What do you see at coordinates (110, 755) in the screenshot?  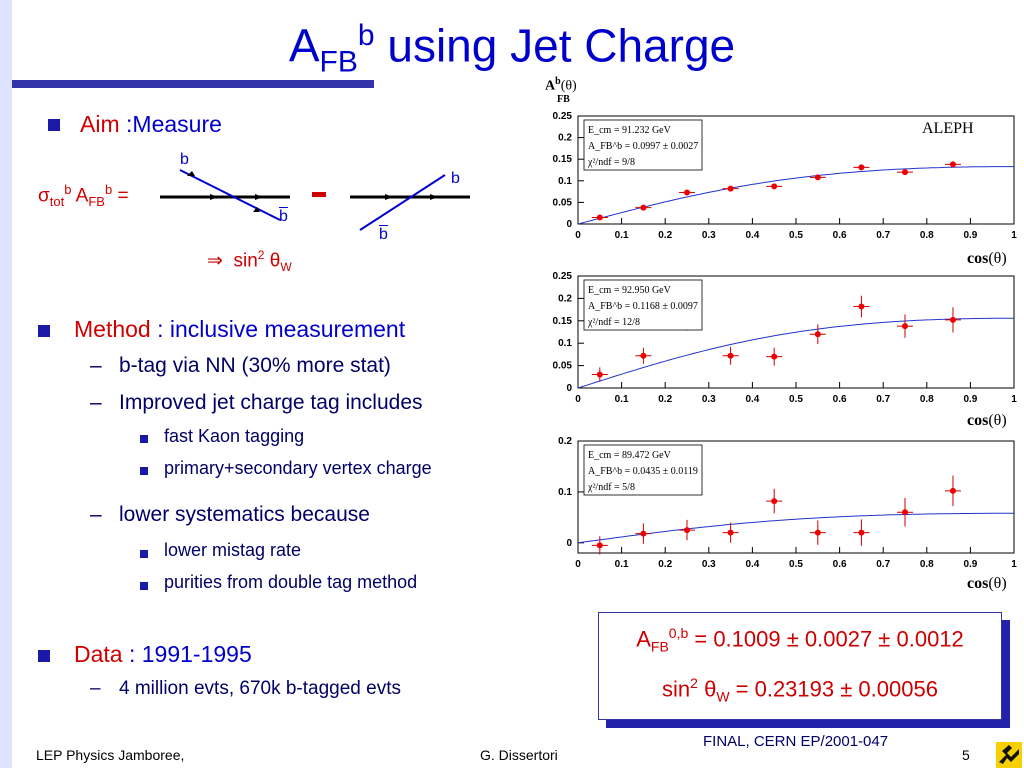 I see `footer-left: LEP Physics Jamboree,` at bounding box center [110, 755].